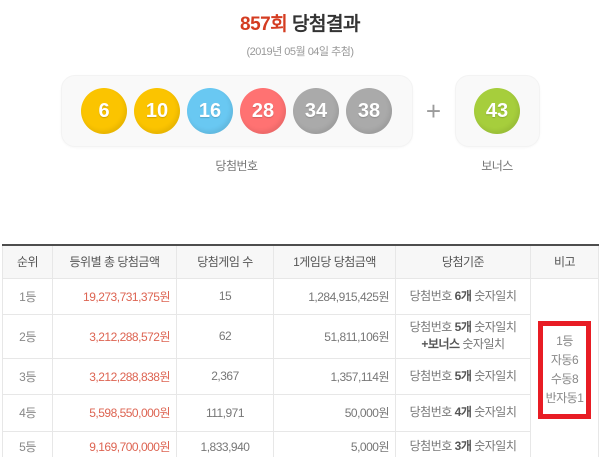  I want to click on total-prize-cell: 3,212,288,838원, so click(114, 376).